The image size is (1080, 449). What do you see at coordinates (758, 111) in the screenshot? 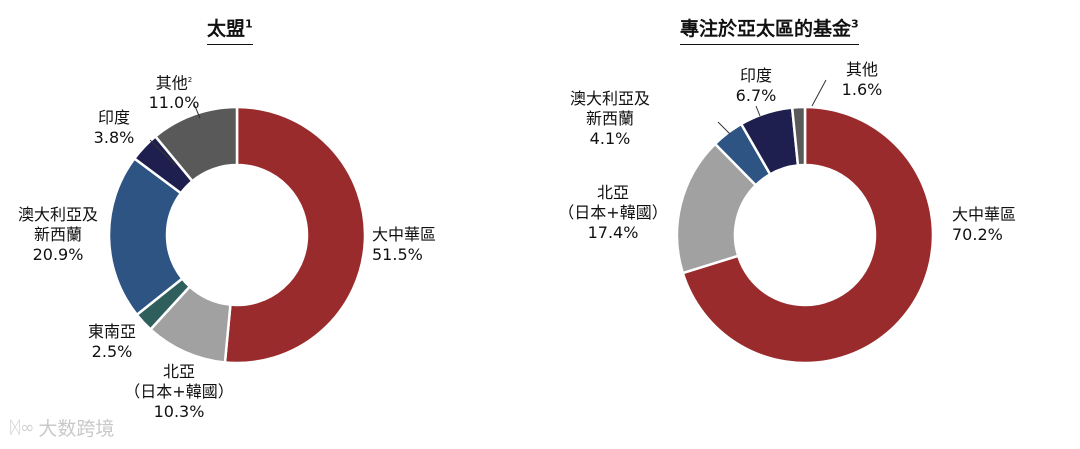
I see `right-leader-india` at bounding box center [758, 111].